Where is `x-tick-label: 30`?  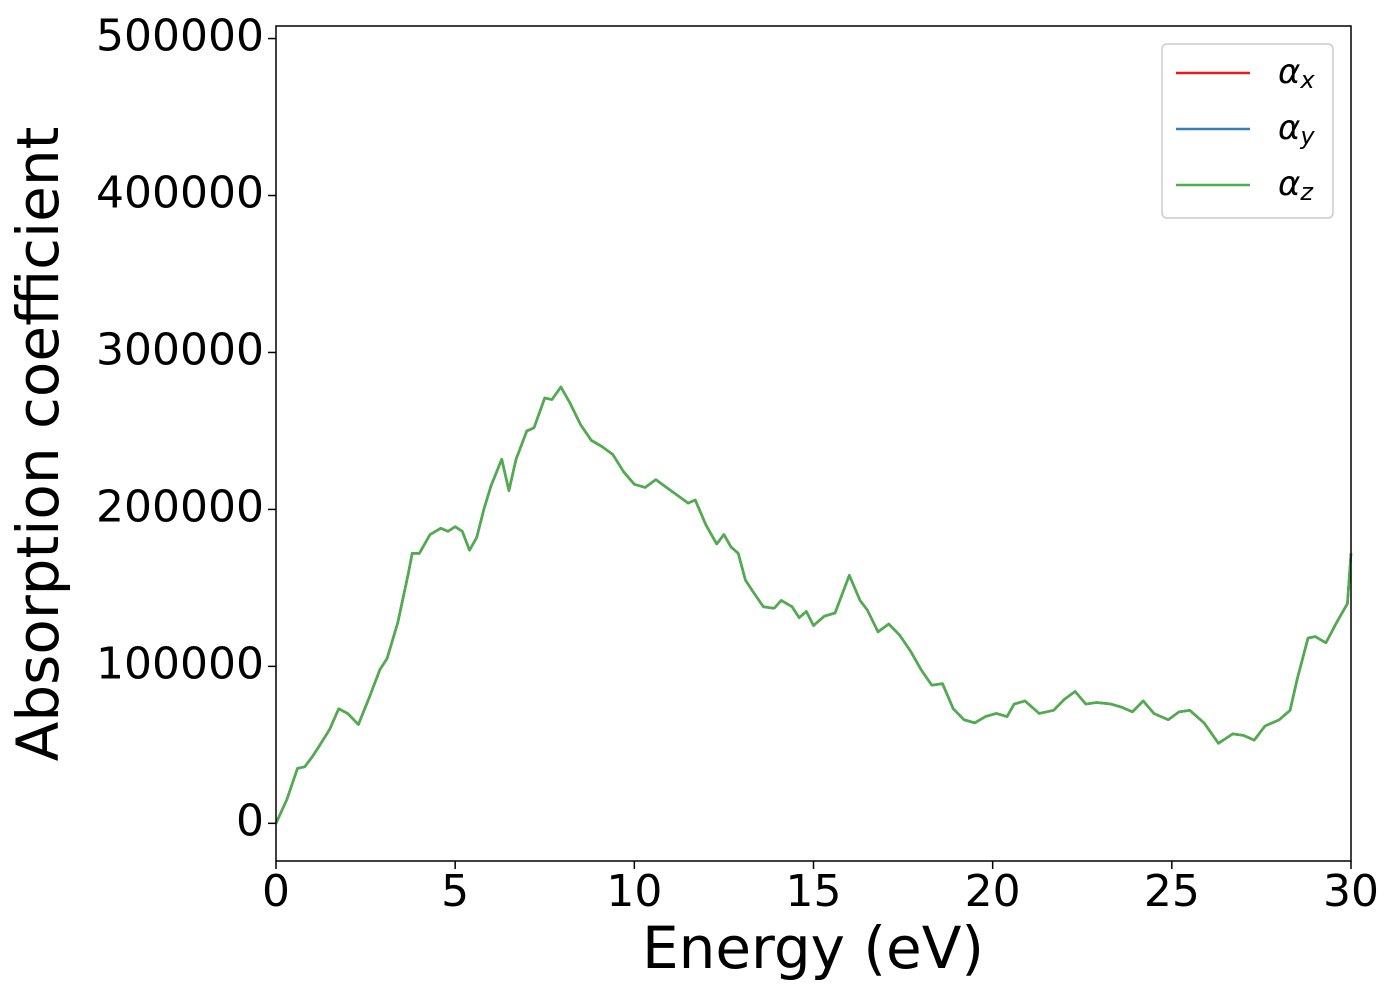 x-tick-label: 30 is located at coordinates (1351, 891).